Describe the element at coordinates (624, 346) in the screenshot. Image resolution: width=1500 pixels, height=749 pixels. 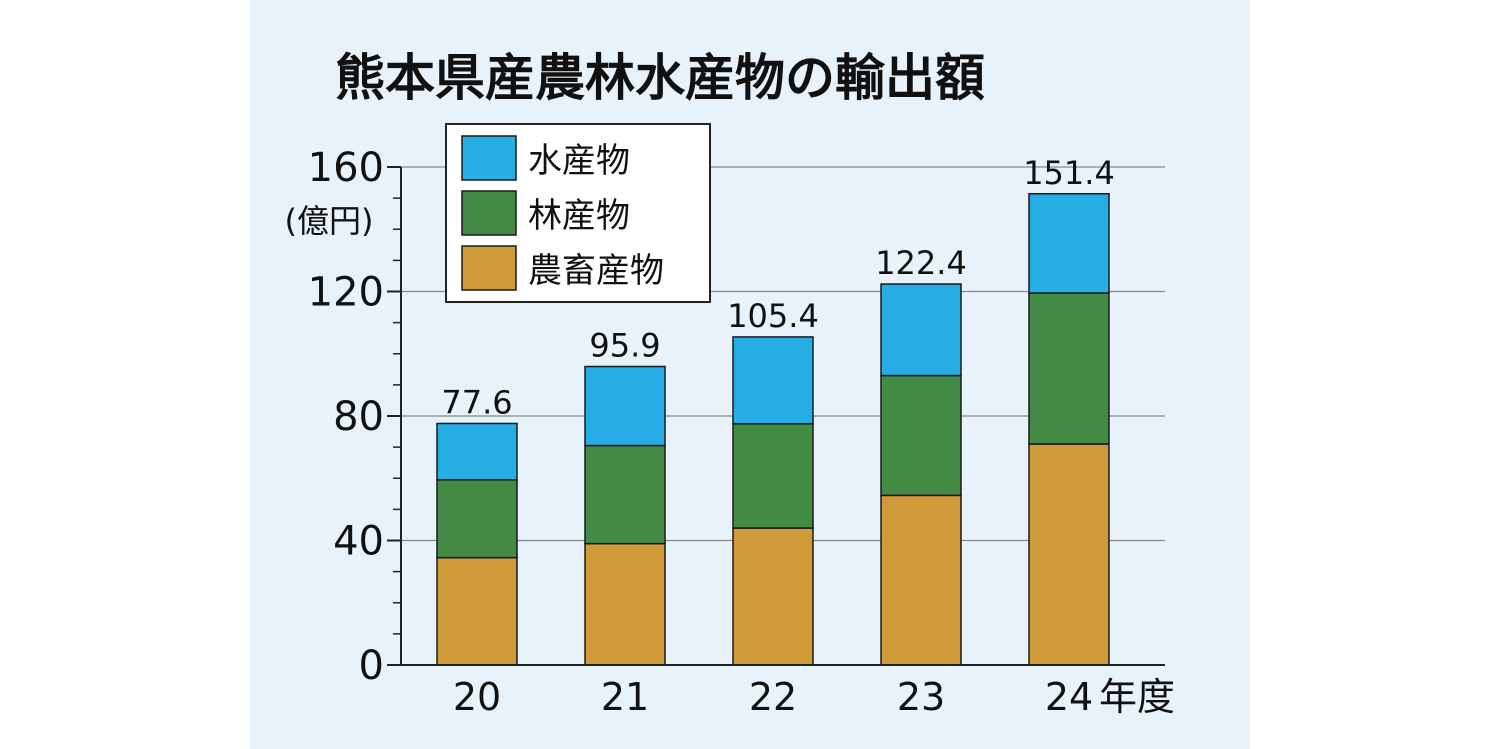
I see `bar-total-label: 95.9` at that location.